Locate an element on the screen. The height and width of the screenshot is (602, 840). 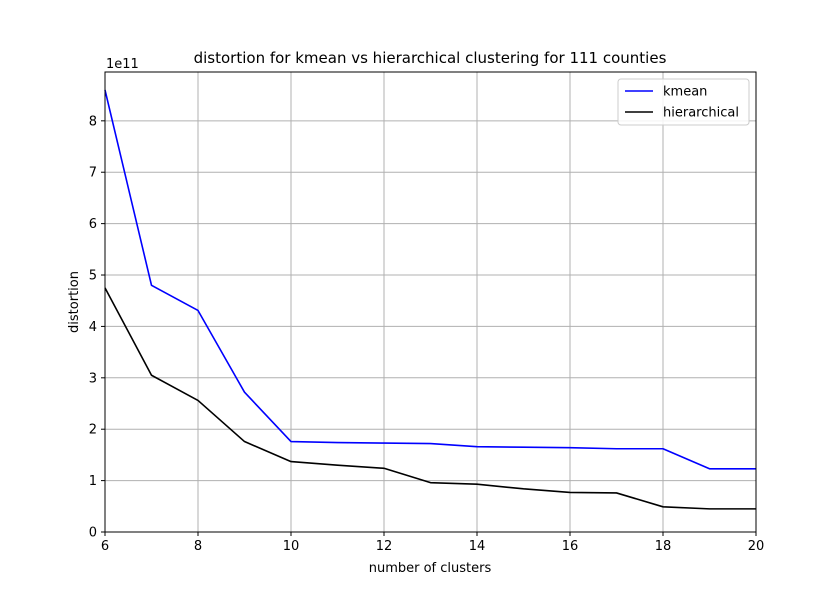
y-tick-label: 3 is located at coordinates (93, 378).